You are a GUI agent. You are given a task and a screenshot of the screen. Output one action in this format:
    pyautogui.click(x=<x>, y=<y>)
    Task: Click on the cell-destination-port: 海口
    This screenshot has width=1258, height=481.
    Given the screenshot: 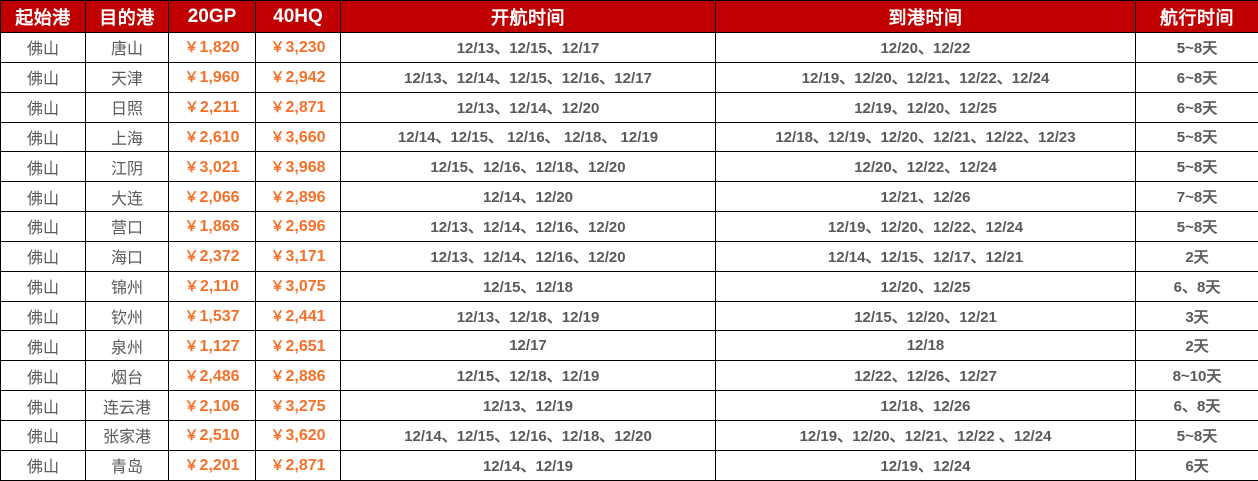 What is the action you would take?
    pyautogui.click(x=127, y=256)
    